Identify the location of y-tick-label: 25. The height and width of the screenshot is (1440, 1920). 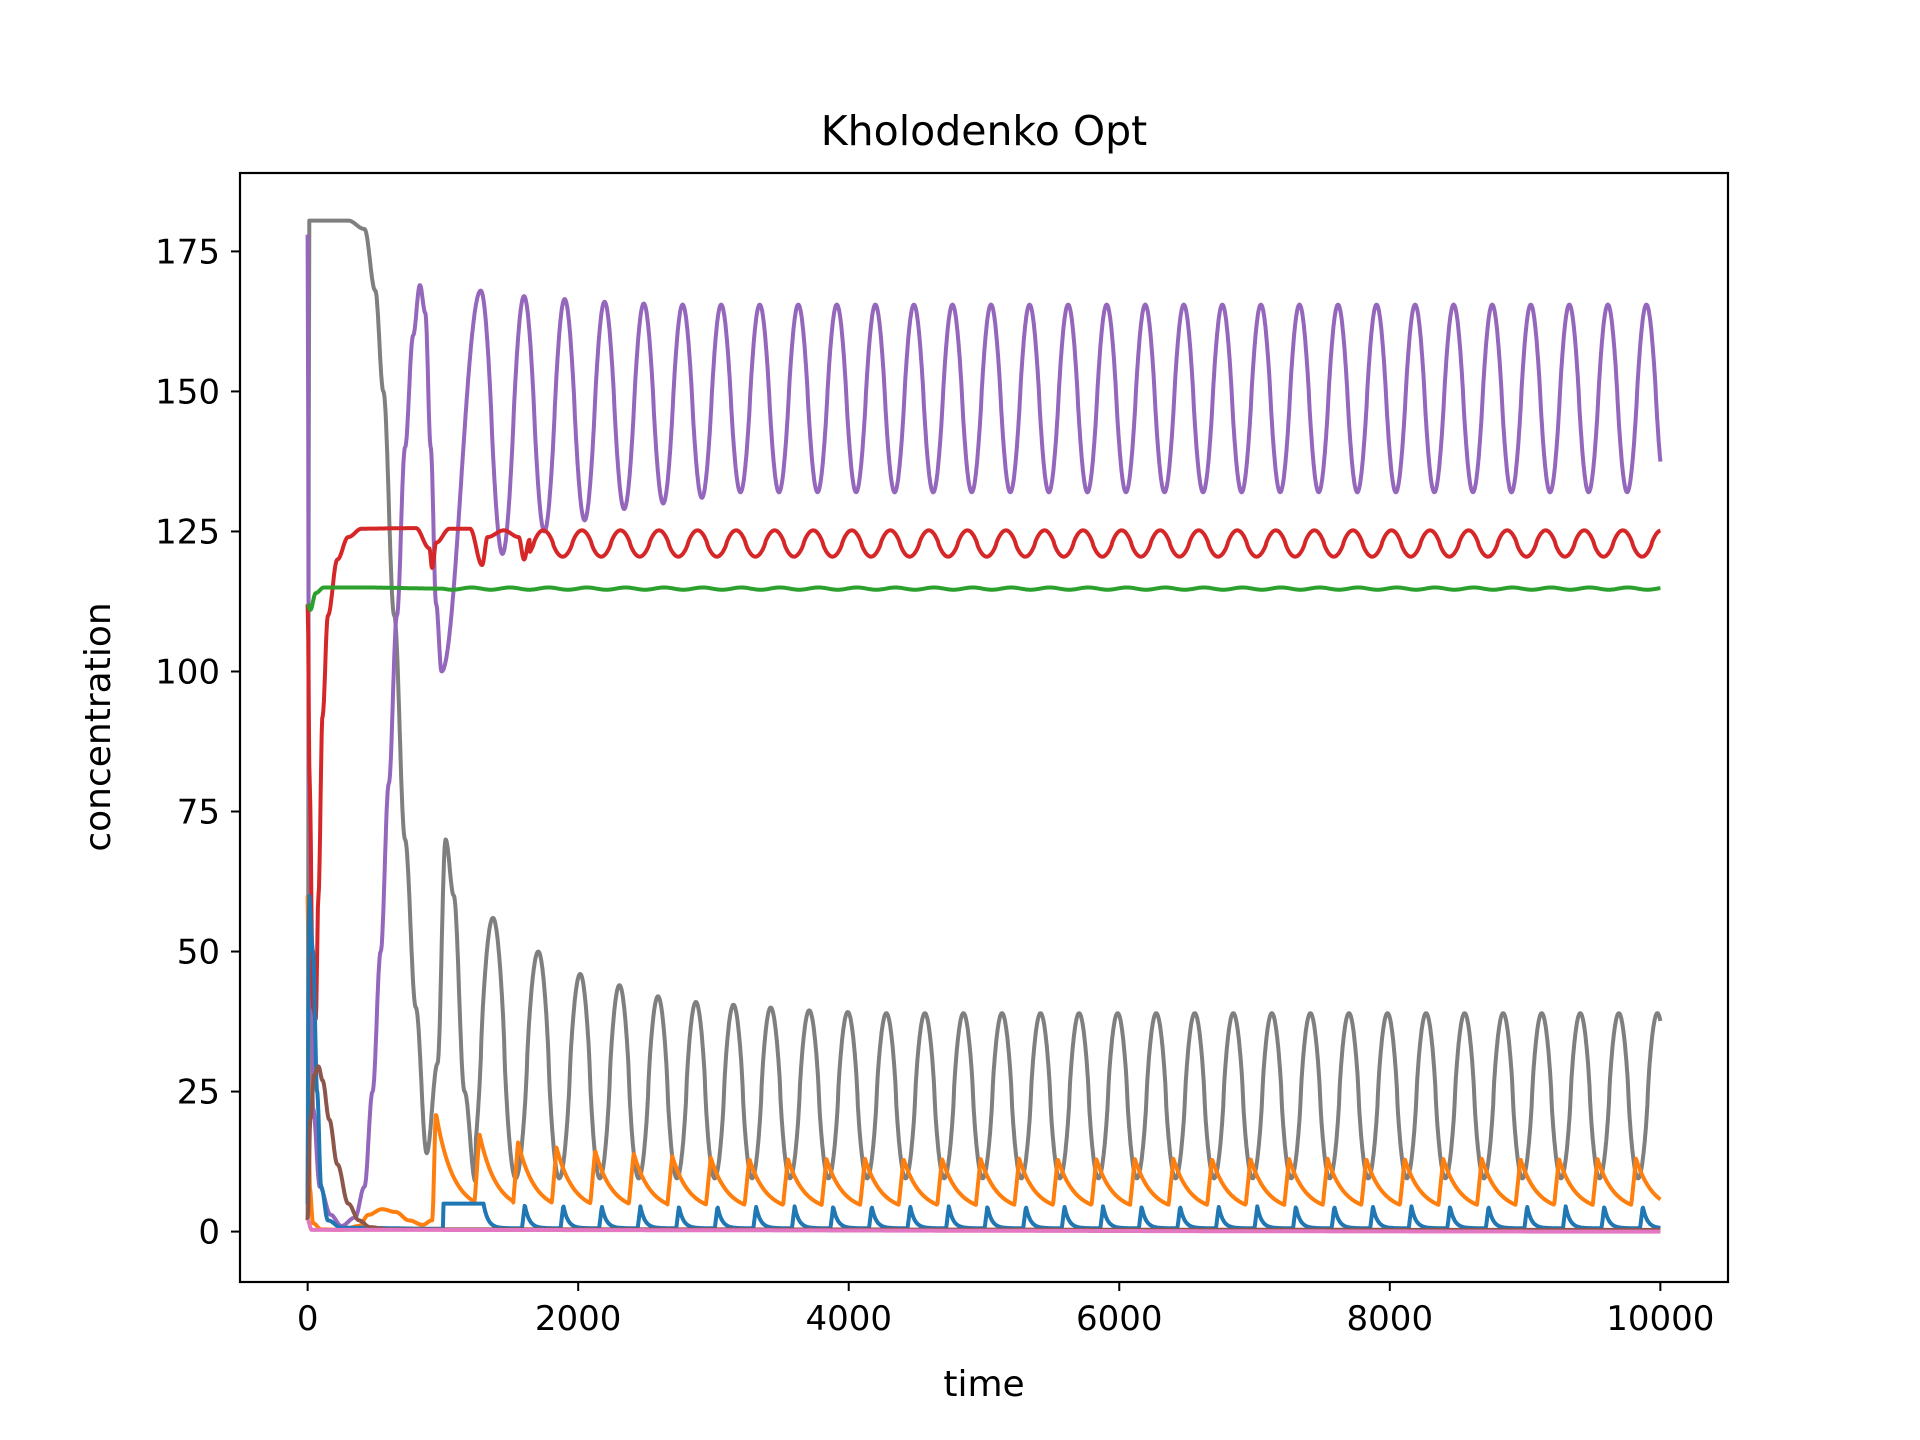
(198, 1093).